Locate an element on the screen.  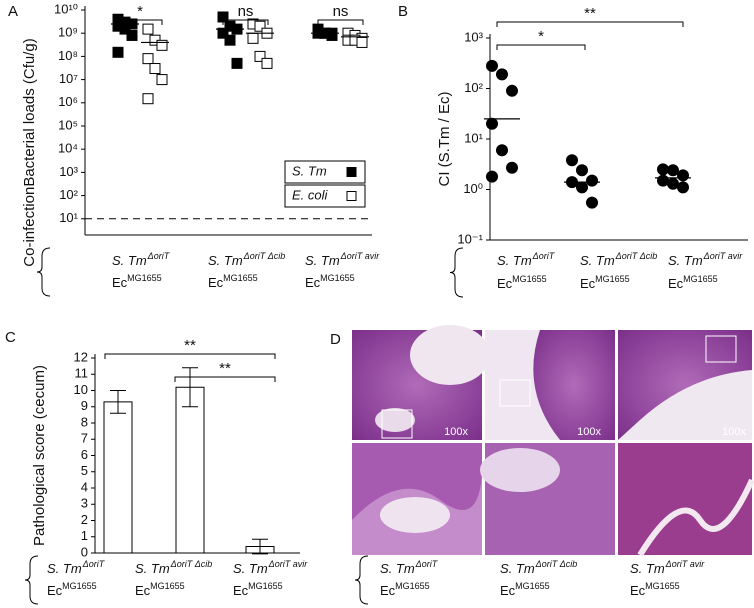
y-tick-label: 8 is located at coordinates (84, 421).